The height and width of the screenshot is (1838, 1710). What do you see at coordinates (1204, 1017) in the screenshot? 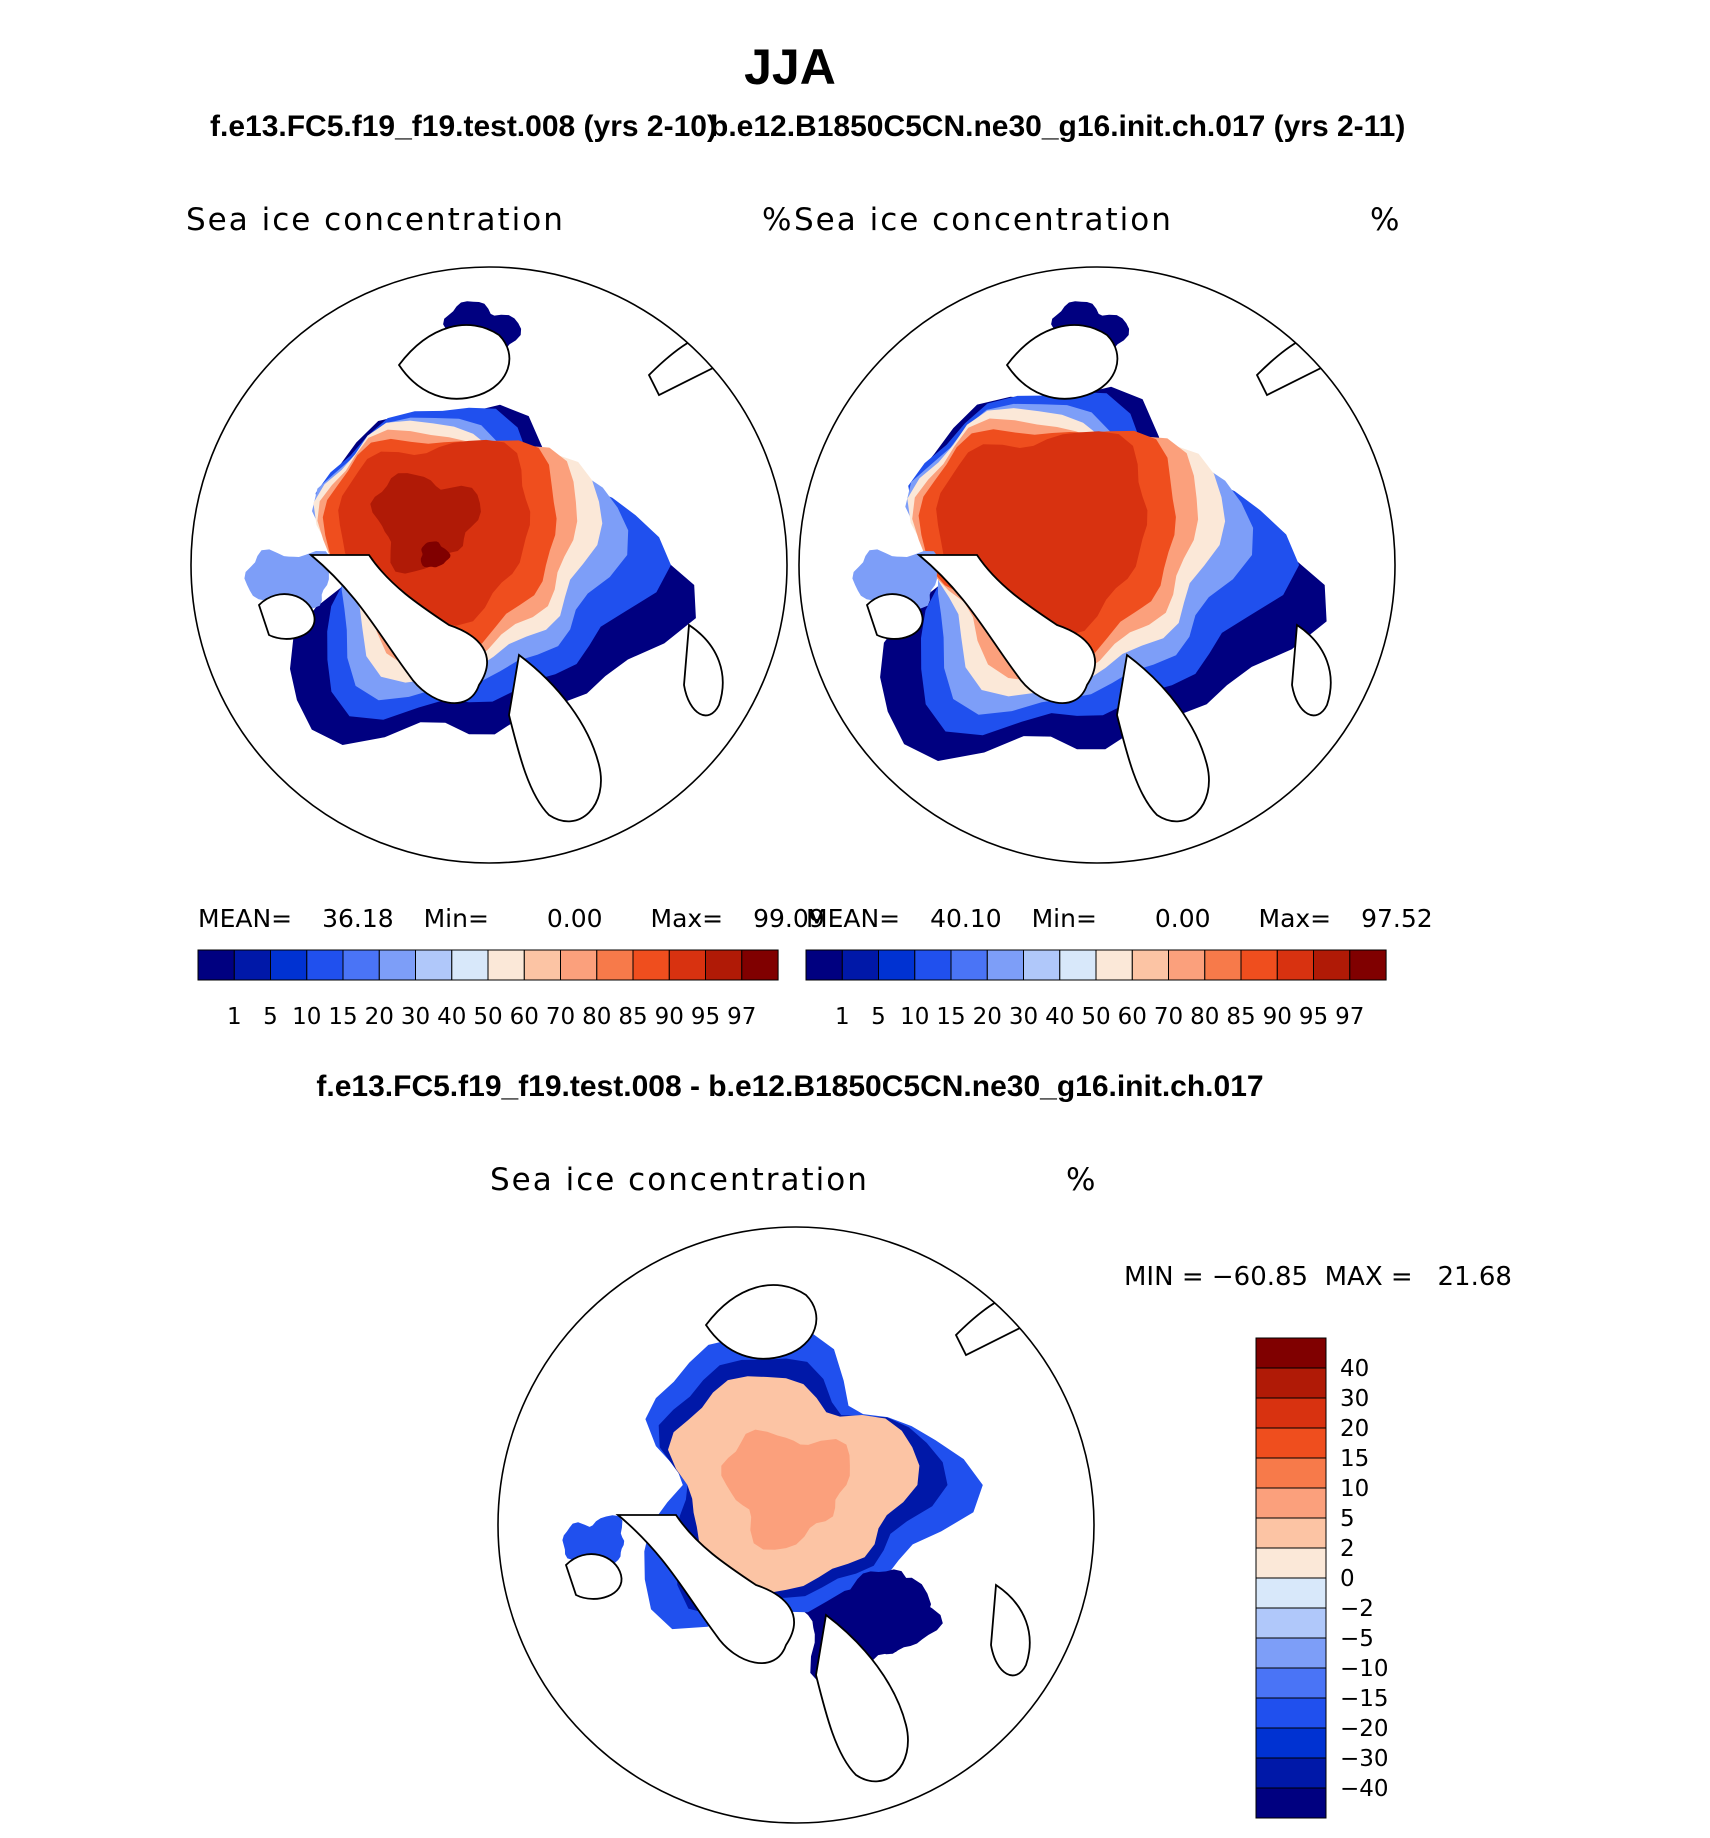
I see `colorbar-tick-label: 80` at bounding box center [1204, 1017].